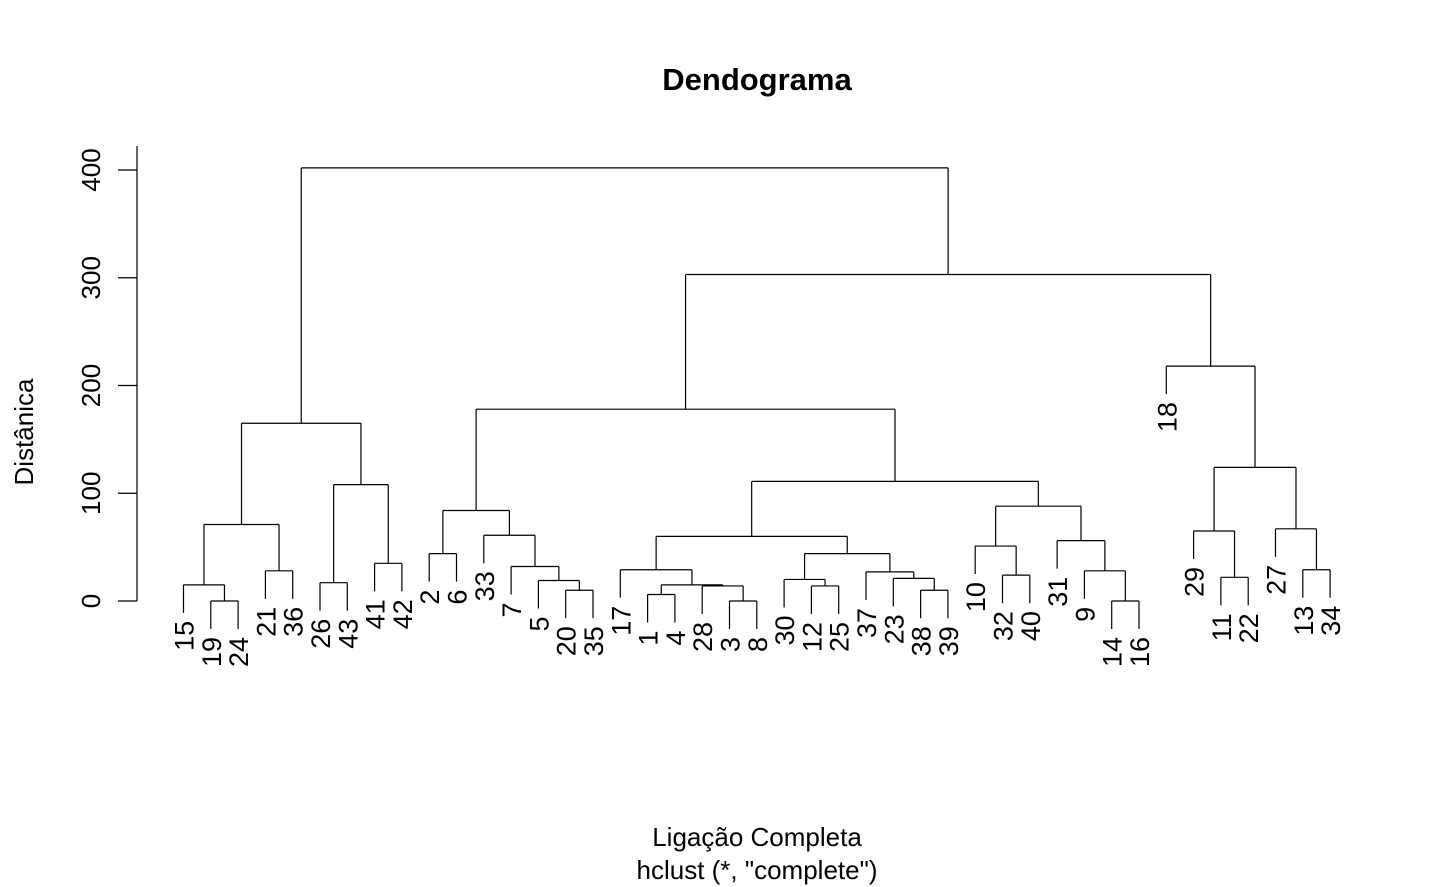 The height and width of the screenshot is (887, 1434). I want to click on leaf-label-20: 20, so click(567, 641).